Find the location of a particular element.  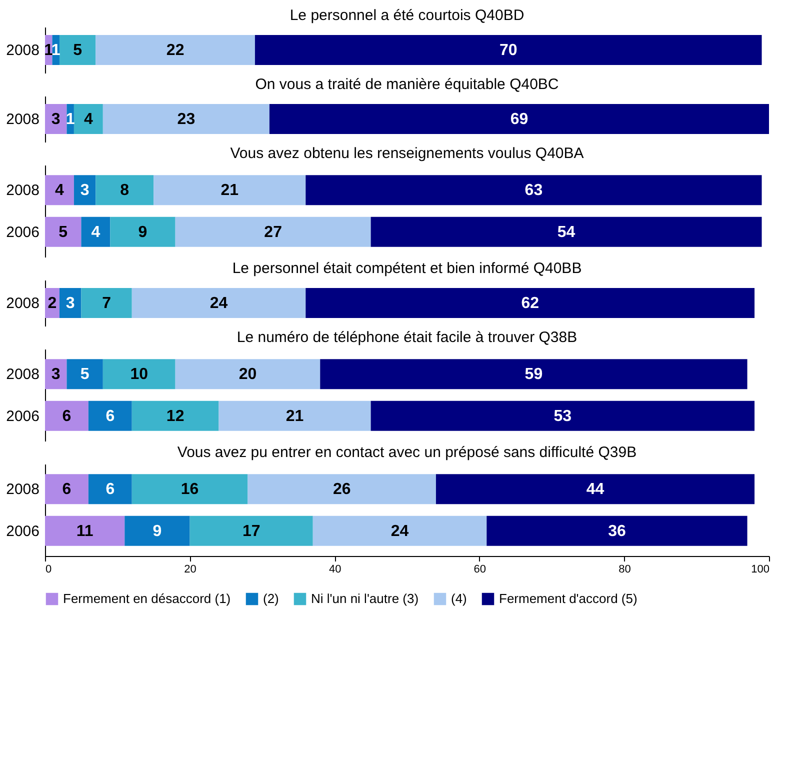

data-label: 8 is located at coordinates (125, 191).